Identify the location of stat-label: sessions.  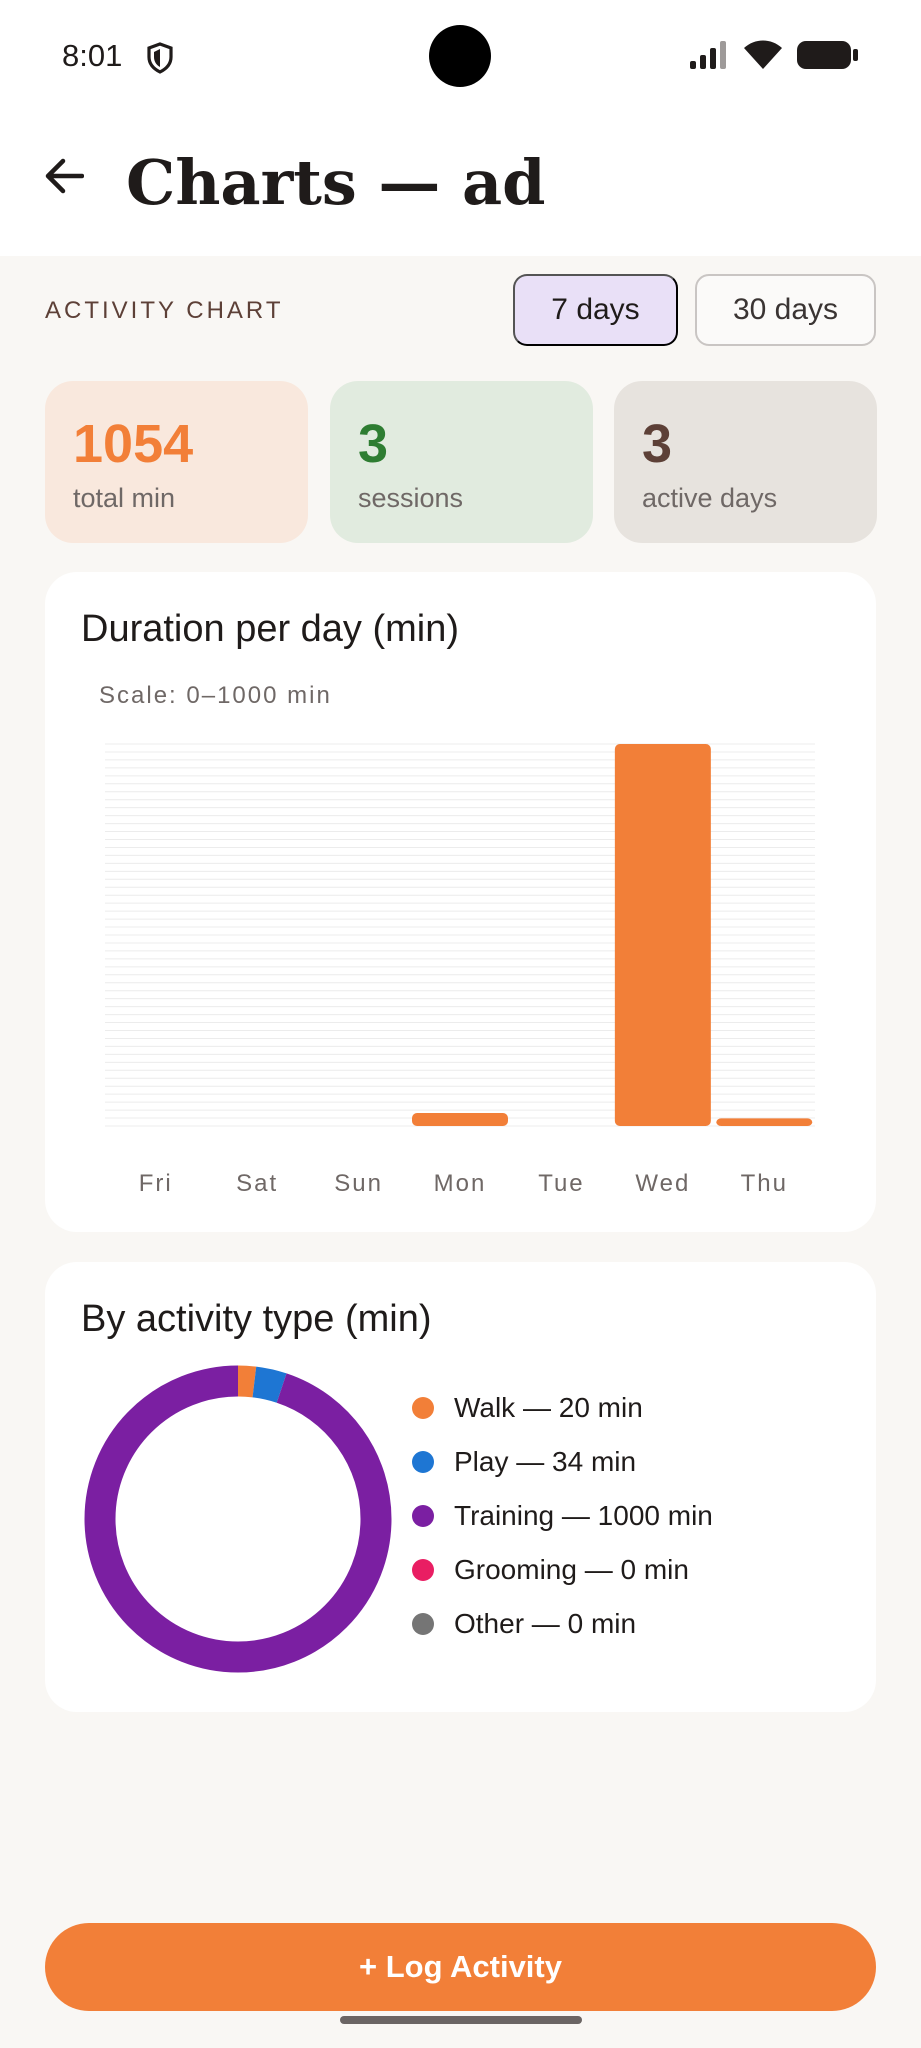
(411, 498).